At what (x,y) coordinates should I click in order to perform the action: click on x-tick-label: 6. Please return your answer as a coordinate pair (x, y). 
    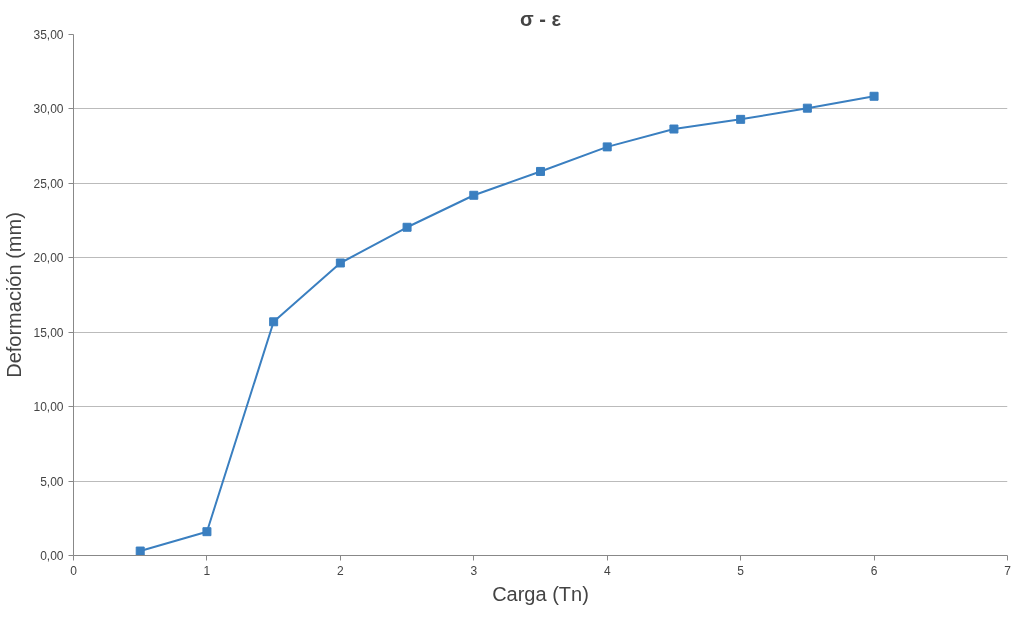
    Looking at the image, I should click on (874, 570).